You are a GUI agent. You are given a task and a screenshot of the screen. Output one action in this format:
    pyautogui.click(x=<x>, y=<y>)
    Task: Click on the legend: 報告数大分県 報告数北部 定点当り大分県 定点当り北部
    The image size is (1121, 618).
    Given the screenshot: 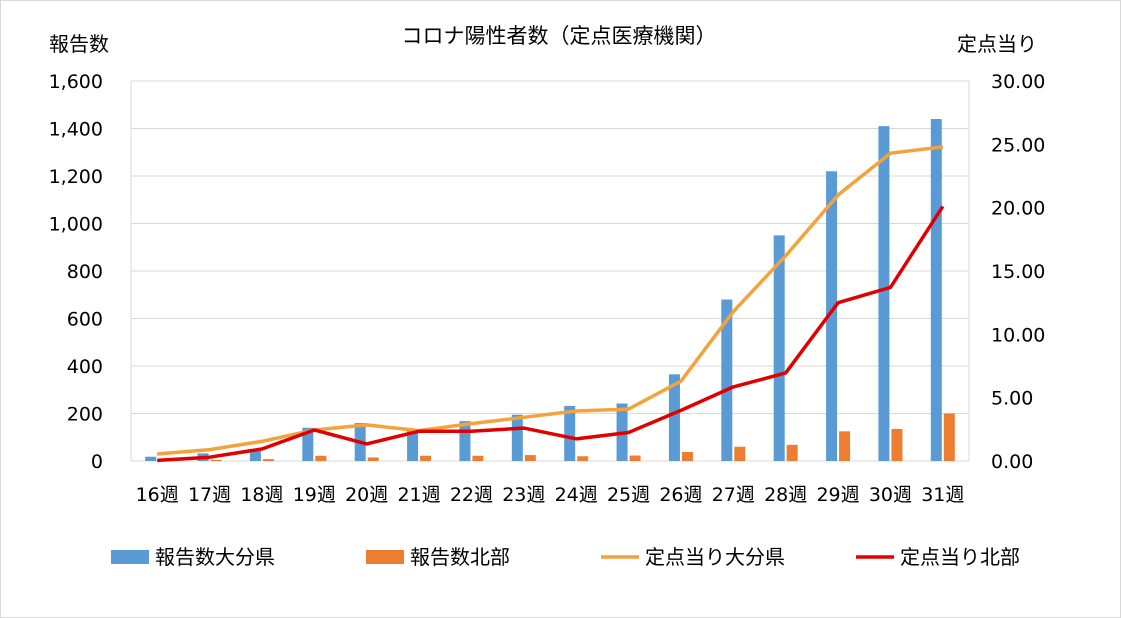 What is the action you would take?
    pyautogui.click(x=565, y=557)
    